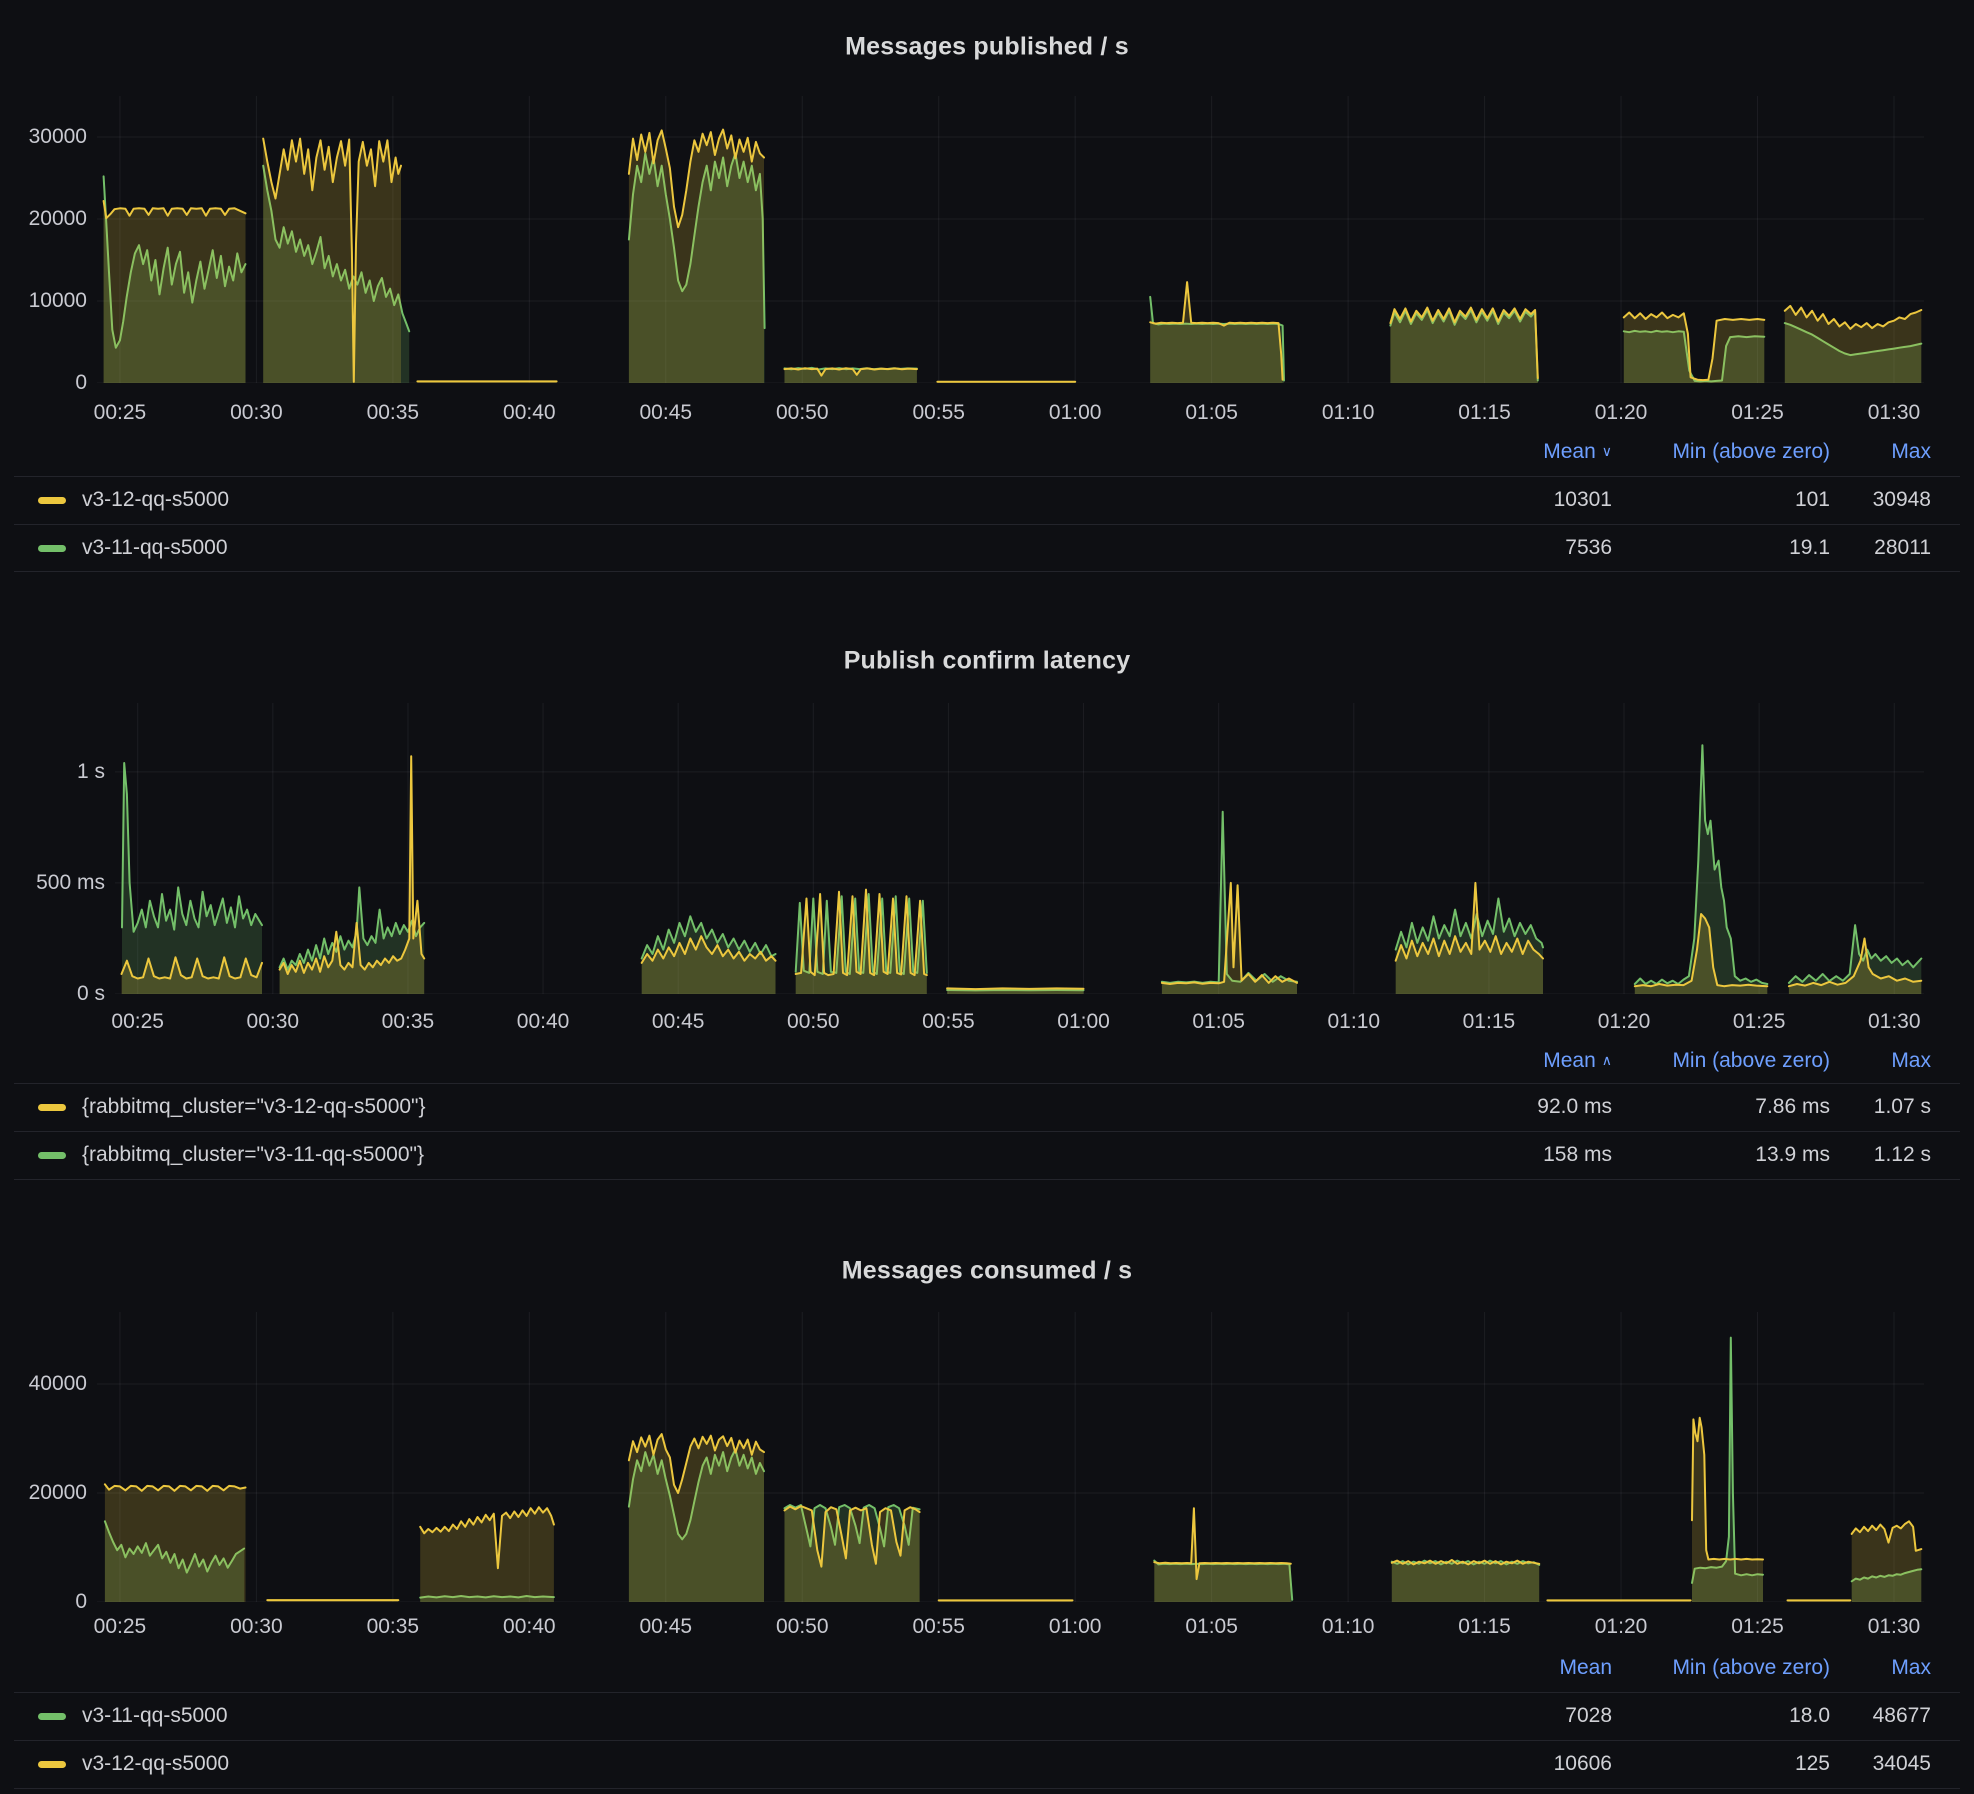 The height and width of the screenshot is (1794, 1974). What do you see at coordinates (1585, 1667) in the screenshot?
I see `legend-col-mean: Mean` at bounding box center [1585, 1667].